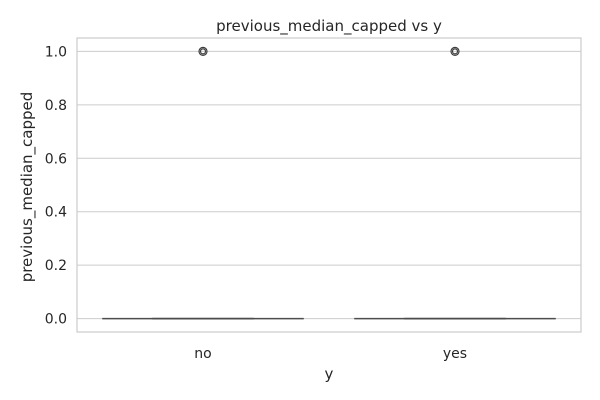 The image size is (600, 400). Describe the element at coordinates (56, 52) in the screenshot. I see `y-tick-label: 1.0` at that location.